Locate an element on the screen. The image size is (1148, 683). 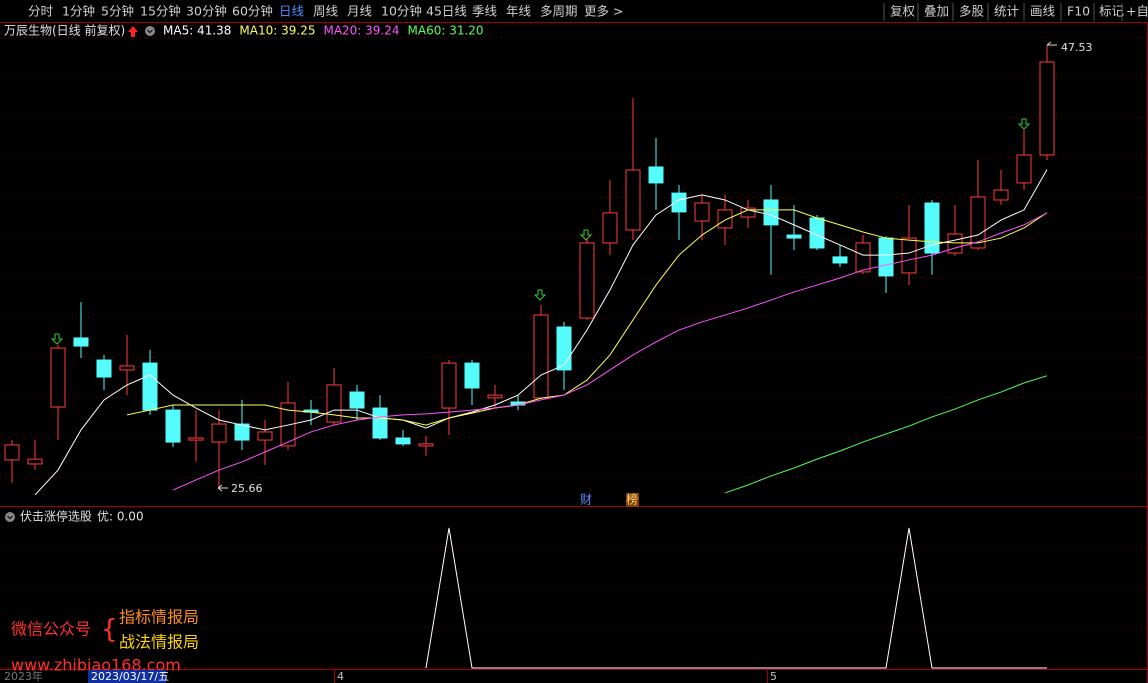
high-pointer is located at coordinates (1051, 43).